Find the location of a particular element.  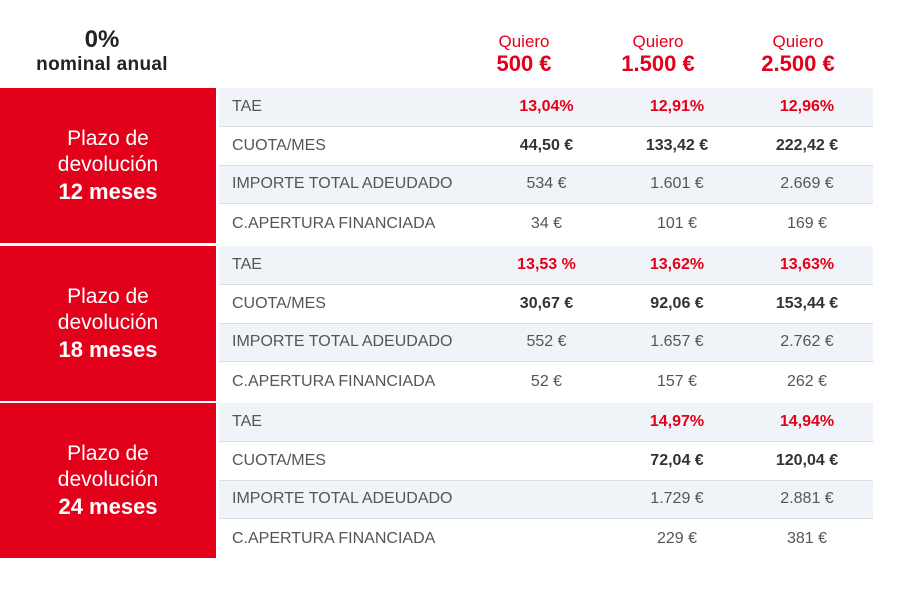

cell-value: 13,62% is located at coordinates (677, 264).